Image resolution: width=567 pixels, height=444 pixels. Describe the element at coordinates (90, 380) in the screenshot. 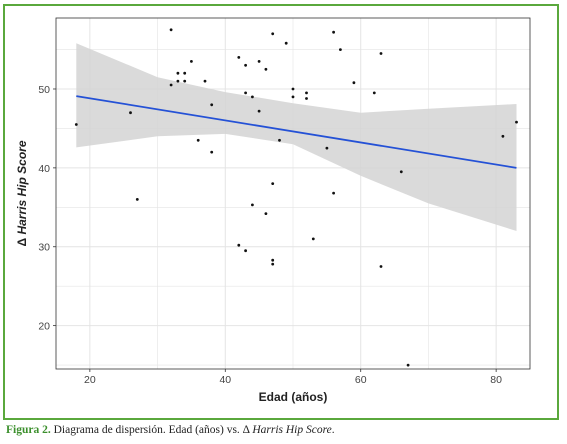

I see `x-tick-label: 20` at that location.